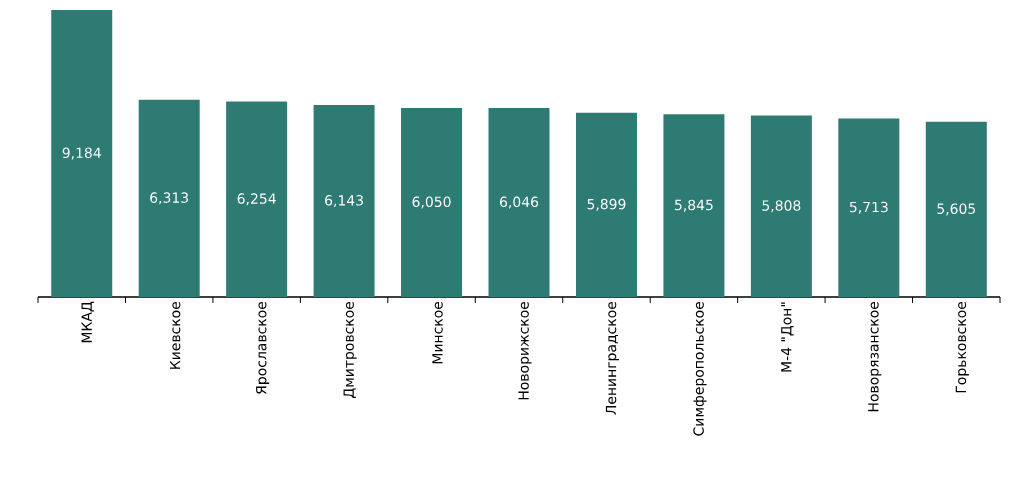 This screenshot has height=483, width=1024. What do you see at coordinates (525, 350) in the screenshot?
I see `x-tick-label: Новорижское` at bounding box center [525, 350].